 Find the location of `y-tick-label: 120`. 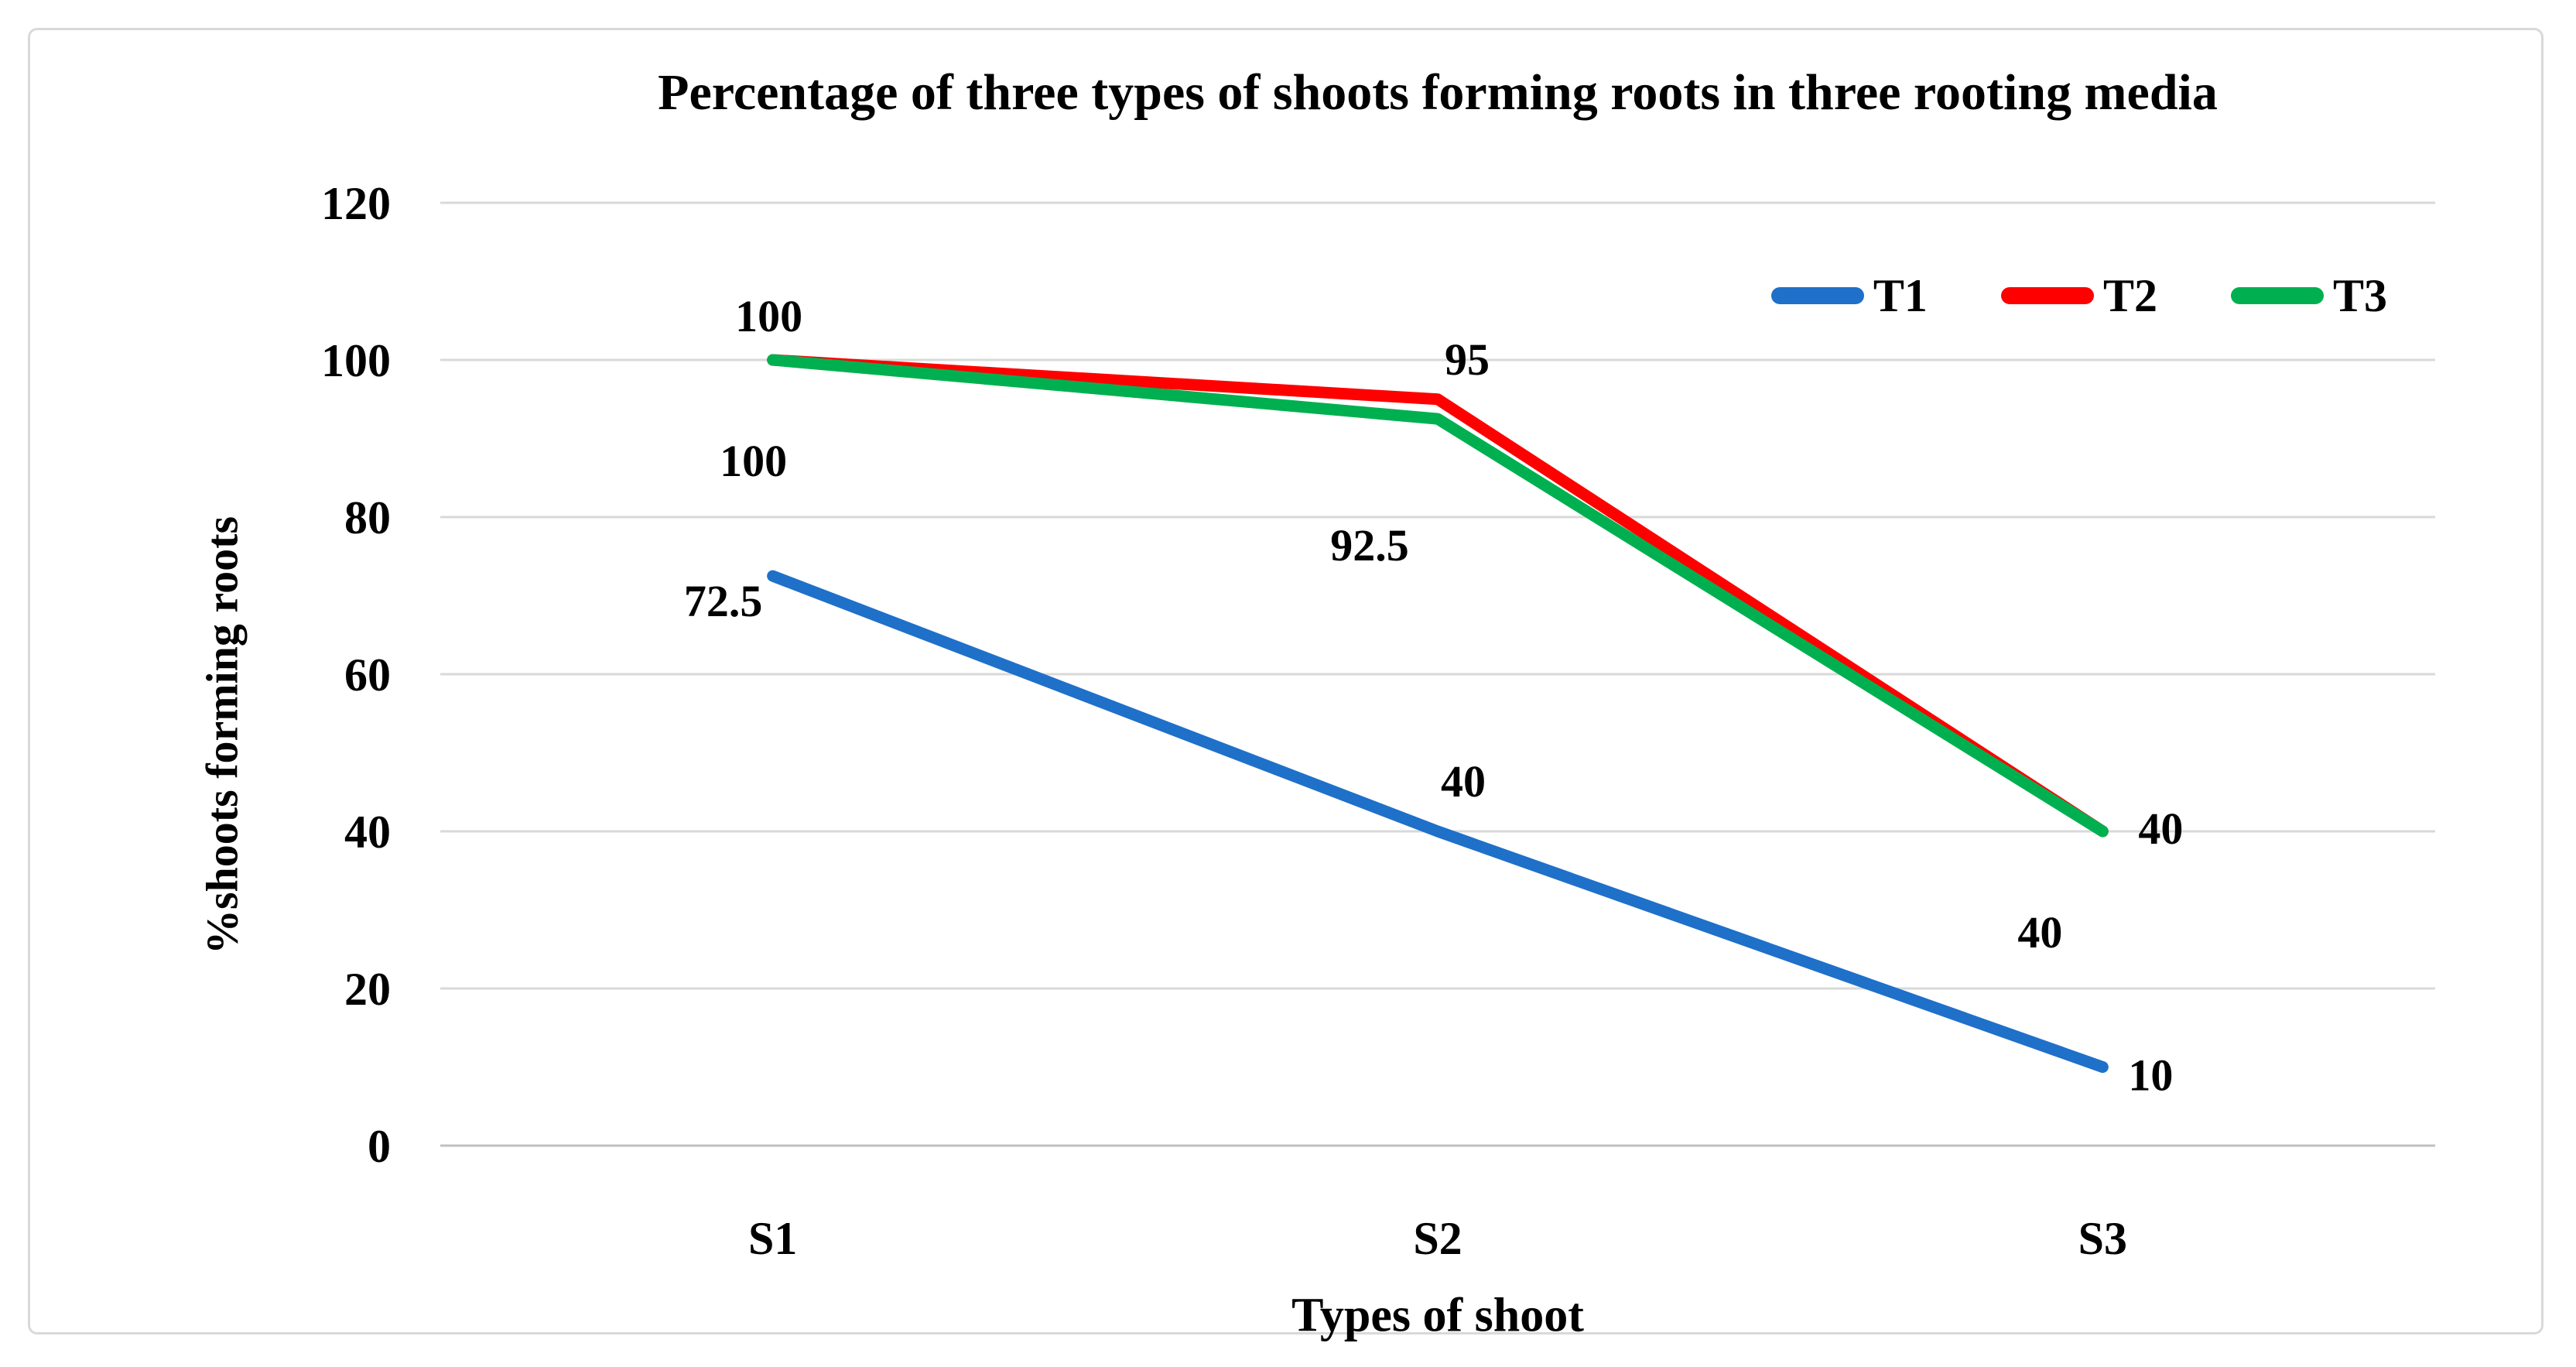

y-tick-label: 120 is located at coordinates (356, 203).